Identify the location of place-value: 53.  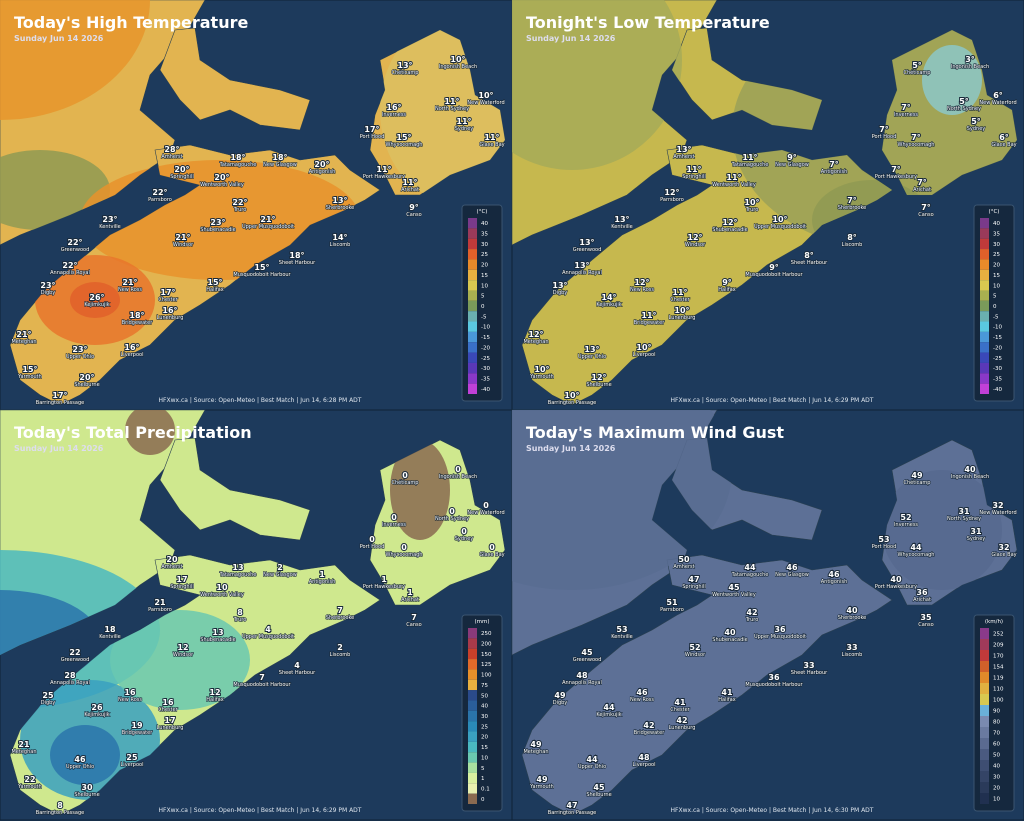
(621, 629).